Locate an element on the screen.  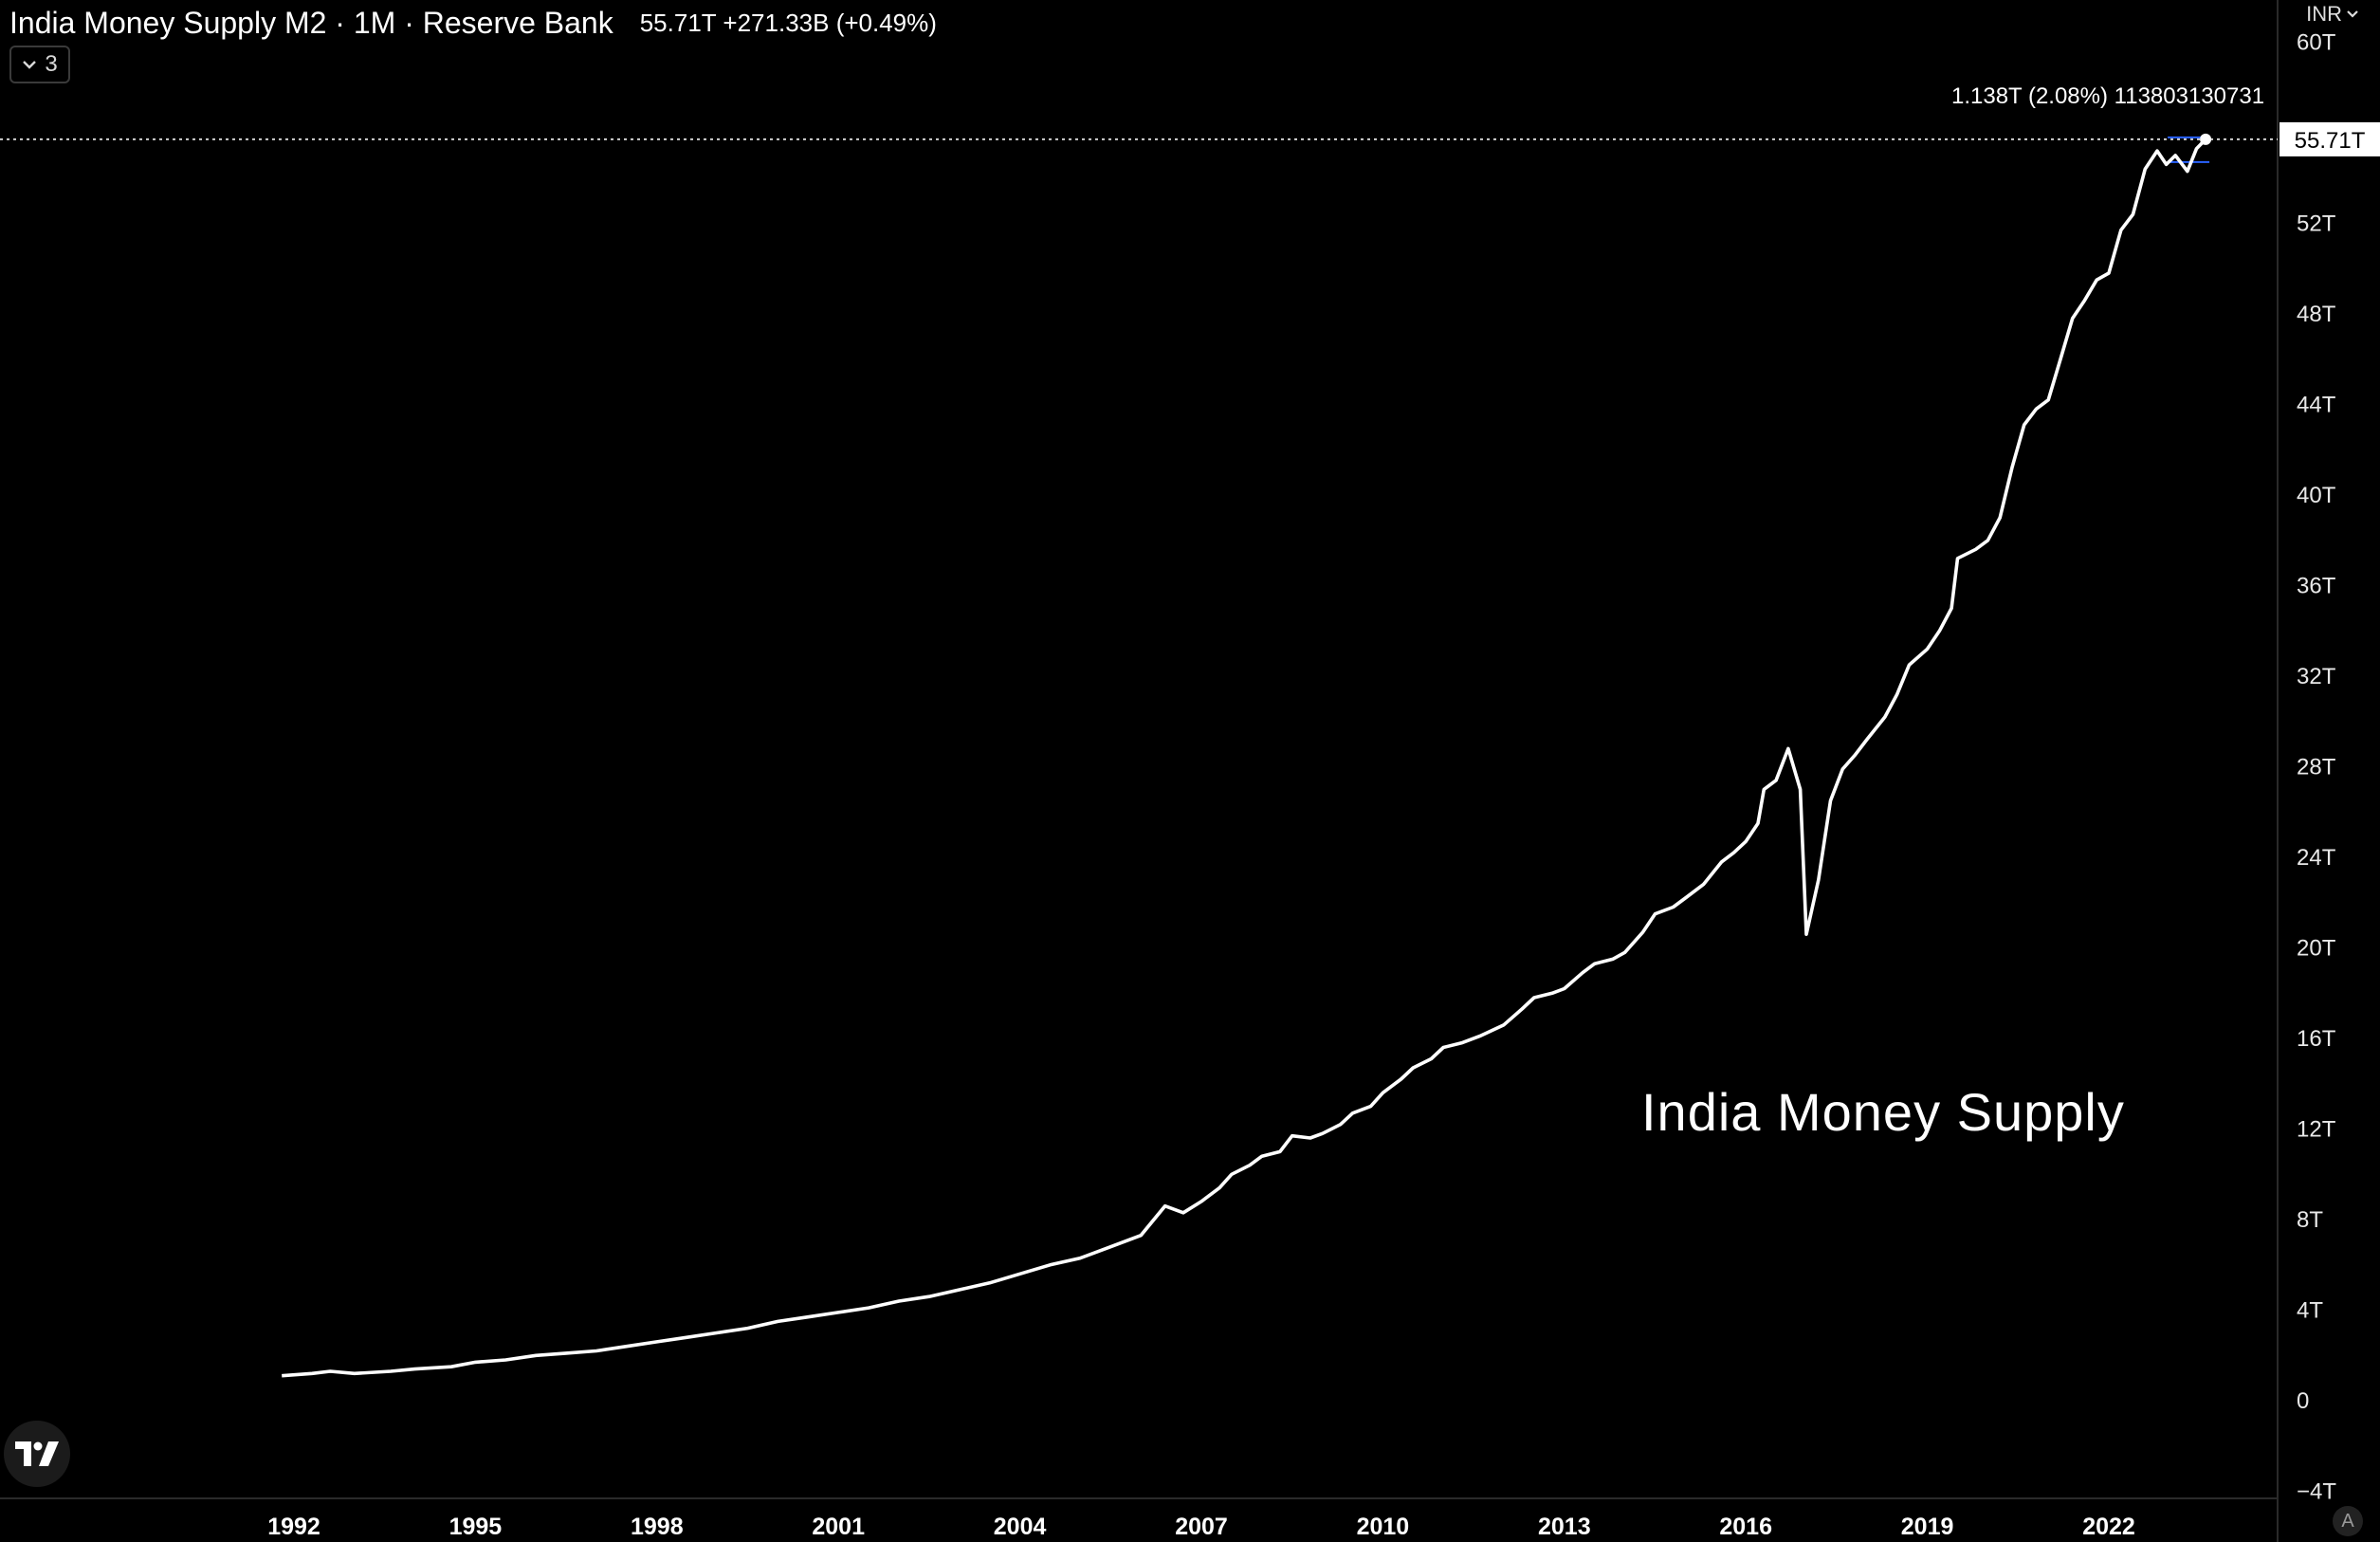
y-tick-label: 60T is located at coordinates (2317, 43).